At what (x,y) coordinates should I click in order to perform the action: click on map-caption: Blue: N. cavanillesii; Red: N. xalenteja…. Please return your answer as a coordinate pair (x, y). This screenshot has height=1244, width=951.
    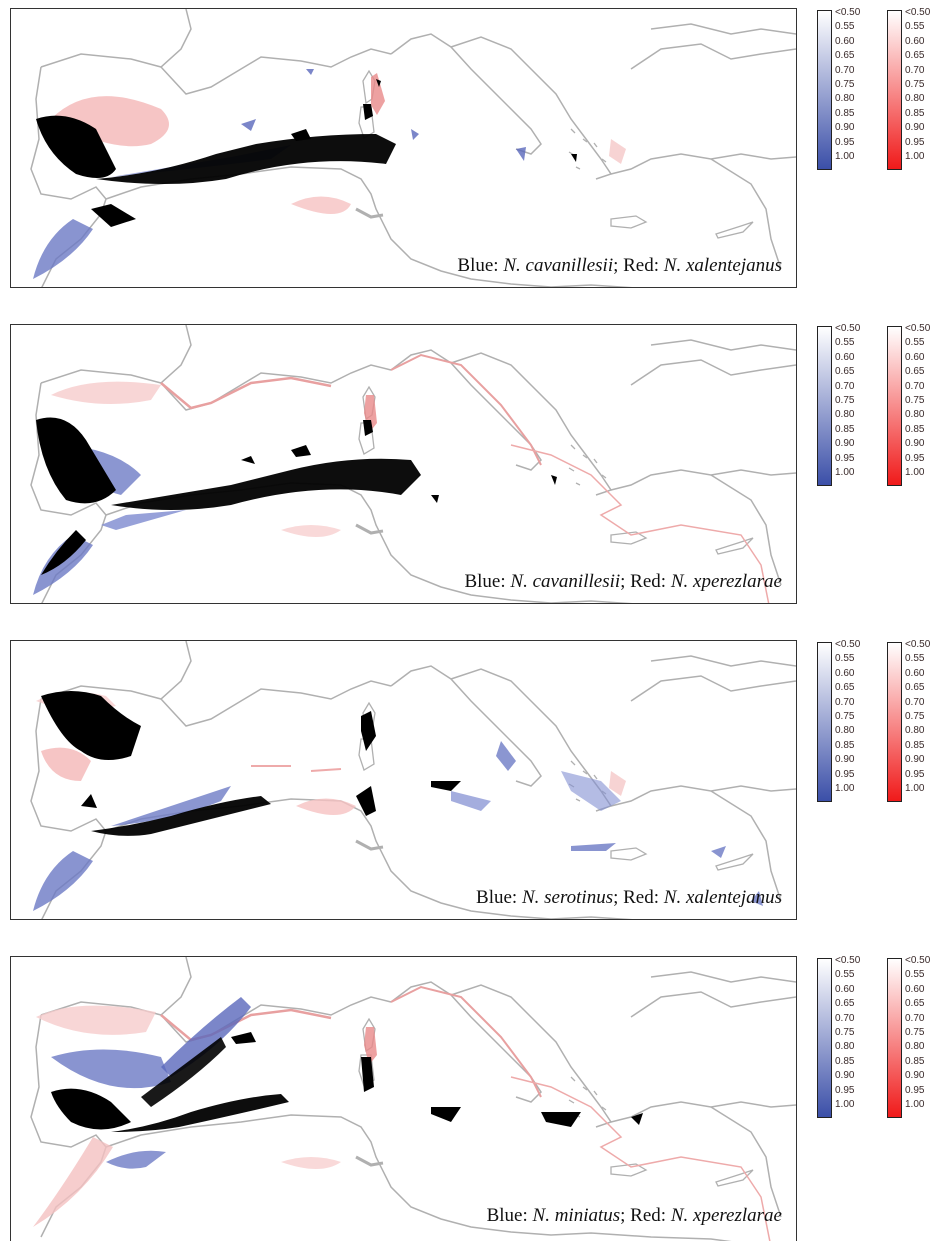
    Looking at the image, I should click on (619, 265).